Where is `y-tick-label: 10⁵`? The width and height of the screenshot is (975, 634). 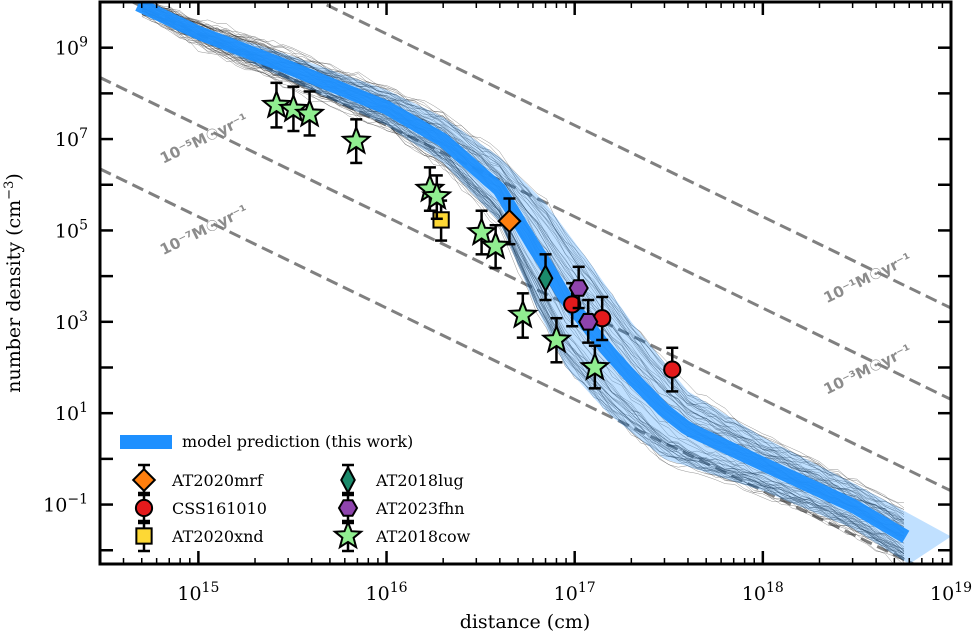 y-tick-label: 10⁵ is located at coordinates (71, 229).